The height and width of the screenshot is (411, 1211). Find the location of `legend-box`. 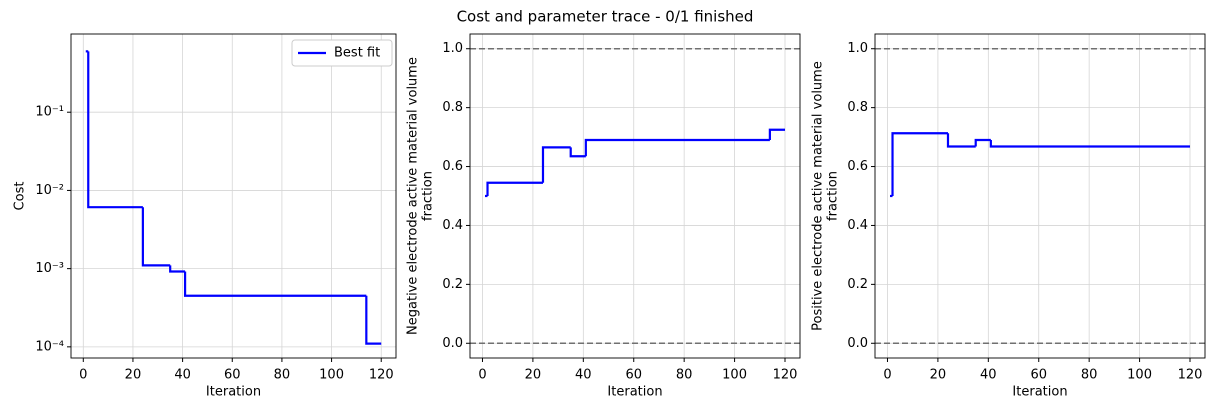

legend-box is located at coordinates (342, 53).